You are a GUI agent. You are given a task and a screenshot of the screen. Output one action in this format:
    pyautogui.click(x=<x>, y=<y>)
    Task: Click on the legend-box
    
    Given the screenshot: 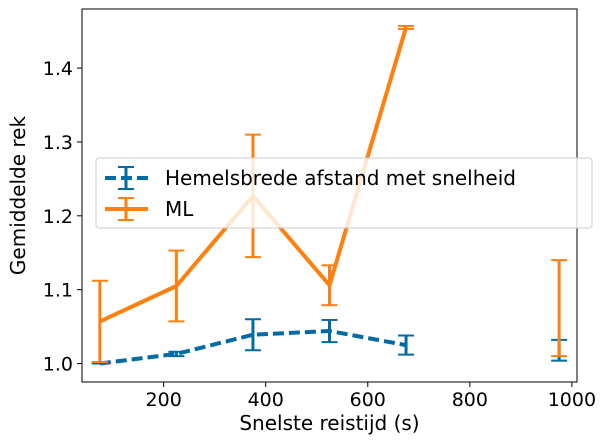 What is the action you would take?
    pyautogui.click(x=344, y=193)
    